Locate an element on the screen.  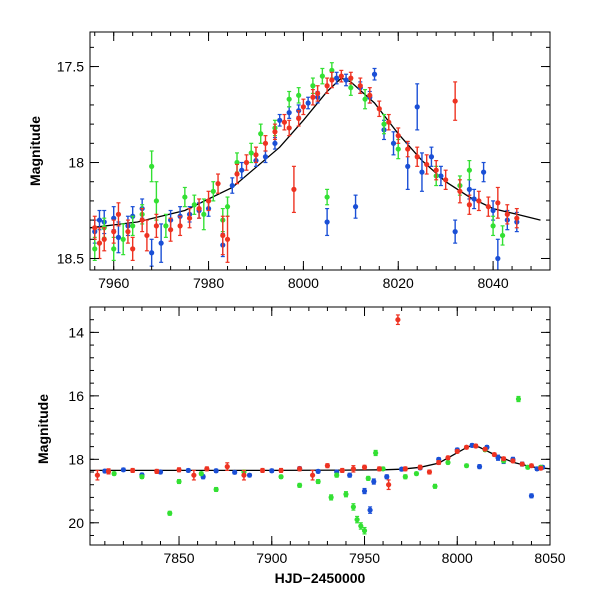
bottom-panel-x-tick-label: 8000 is located at coordinates (457, 558).